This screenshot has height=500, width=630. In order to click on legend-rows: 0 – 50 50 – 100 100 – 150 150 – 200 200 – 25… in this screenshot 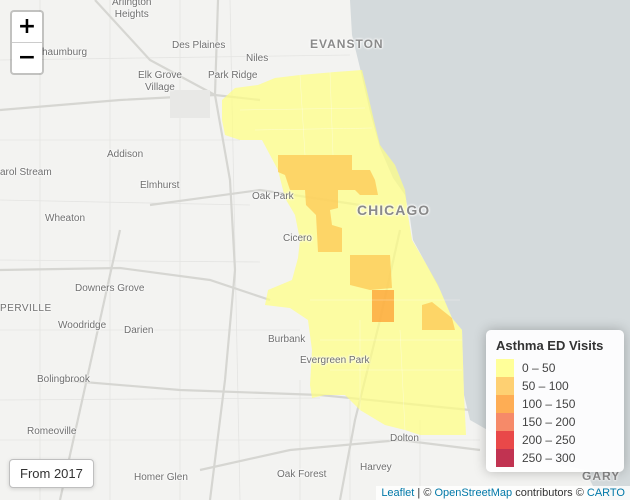, I will do `click(555, 413)`.